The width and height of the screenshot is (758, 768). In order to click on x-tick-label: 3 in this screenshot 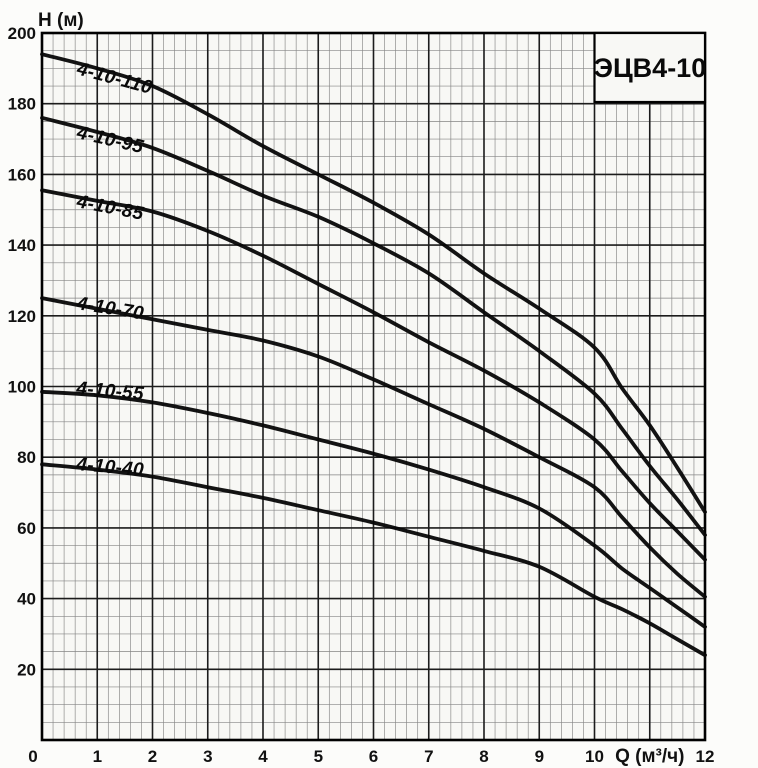, I will do `click(207, 756)`.